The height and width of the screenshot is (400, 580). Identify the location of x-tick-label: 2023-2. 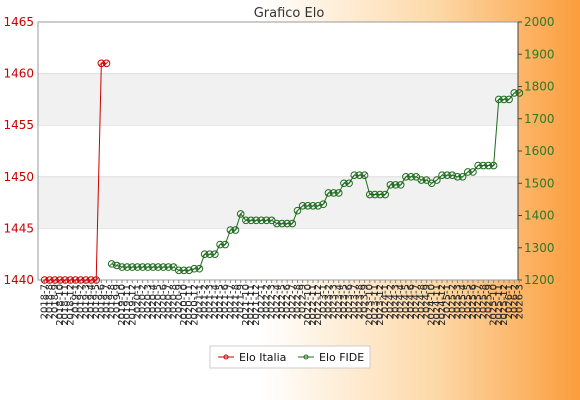
(328, 301).